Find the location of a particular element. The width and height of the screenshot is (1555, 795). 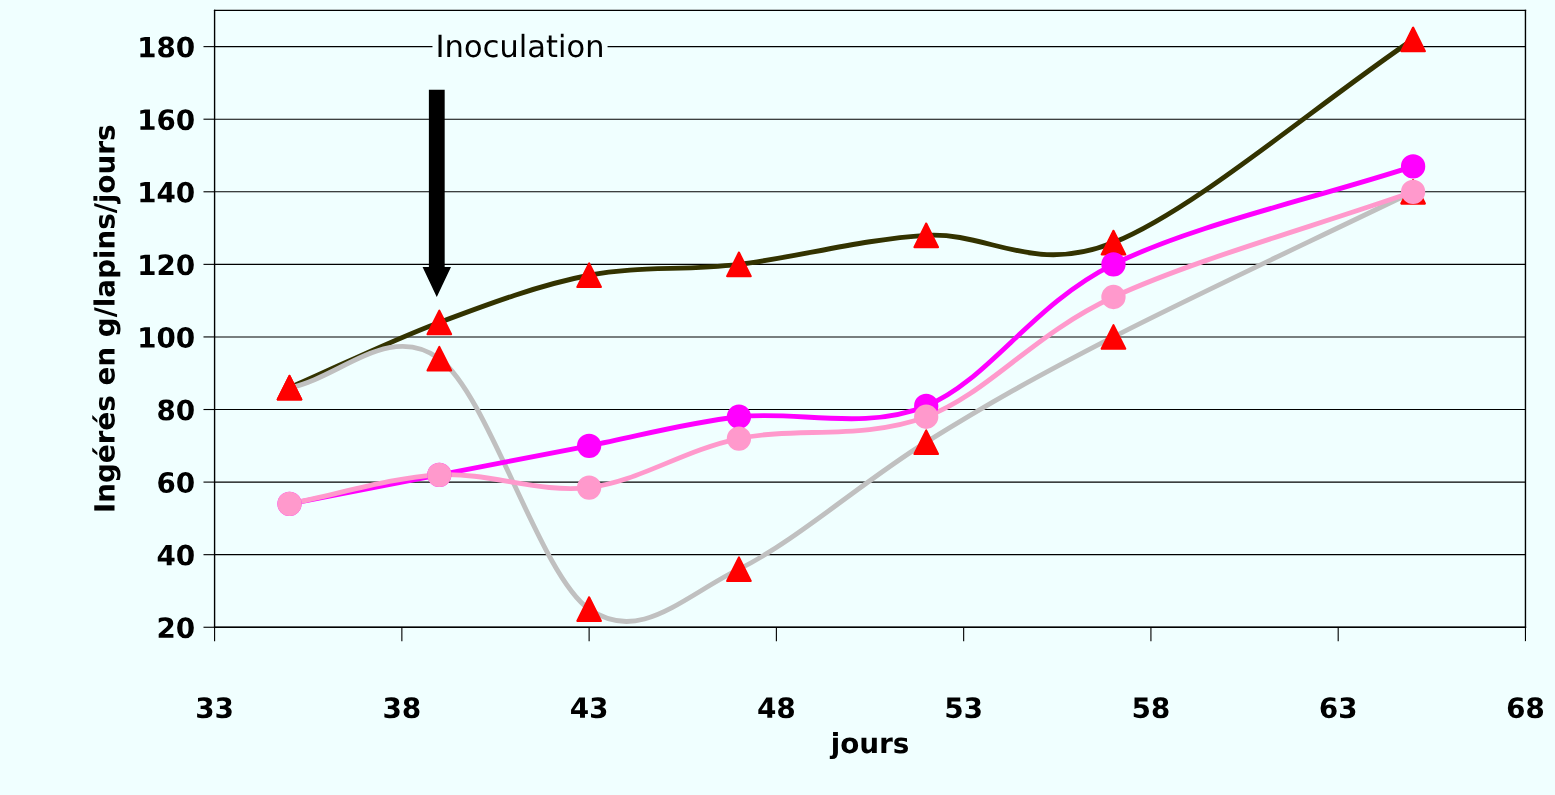

y-tick-label: 20 is located at coordinates (176, 628).